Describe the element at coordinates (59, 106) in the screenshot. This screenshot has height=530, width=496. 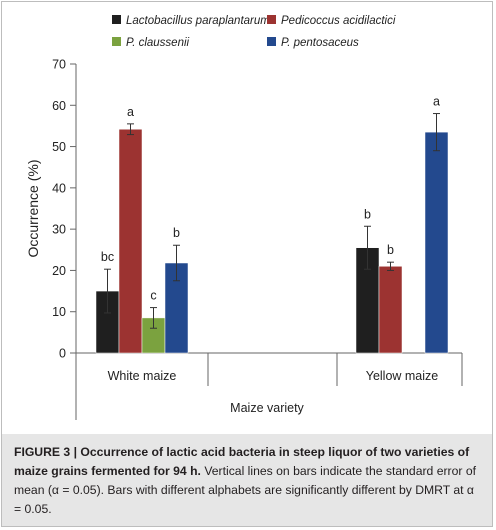
I see `y-tick-label: 60` at that location.